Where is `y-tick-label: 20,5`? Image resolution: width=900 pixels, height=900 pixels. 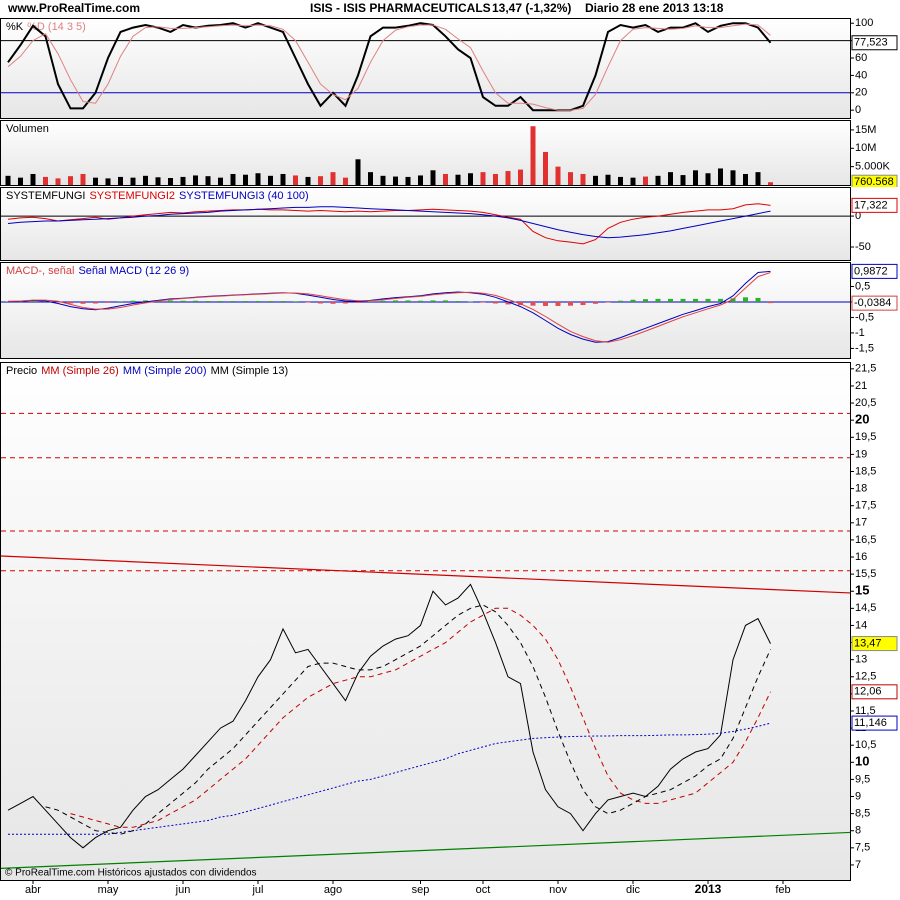 y-tick-label: 20,5 is located at coordinates (865, 403).